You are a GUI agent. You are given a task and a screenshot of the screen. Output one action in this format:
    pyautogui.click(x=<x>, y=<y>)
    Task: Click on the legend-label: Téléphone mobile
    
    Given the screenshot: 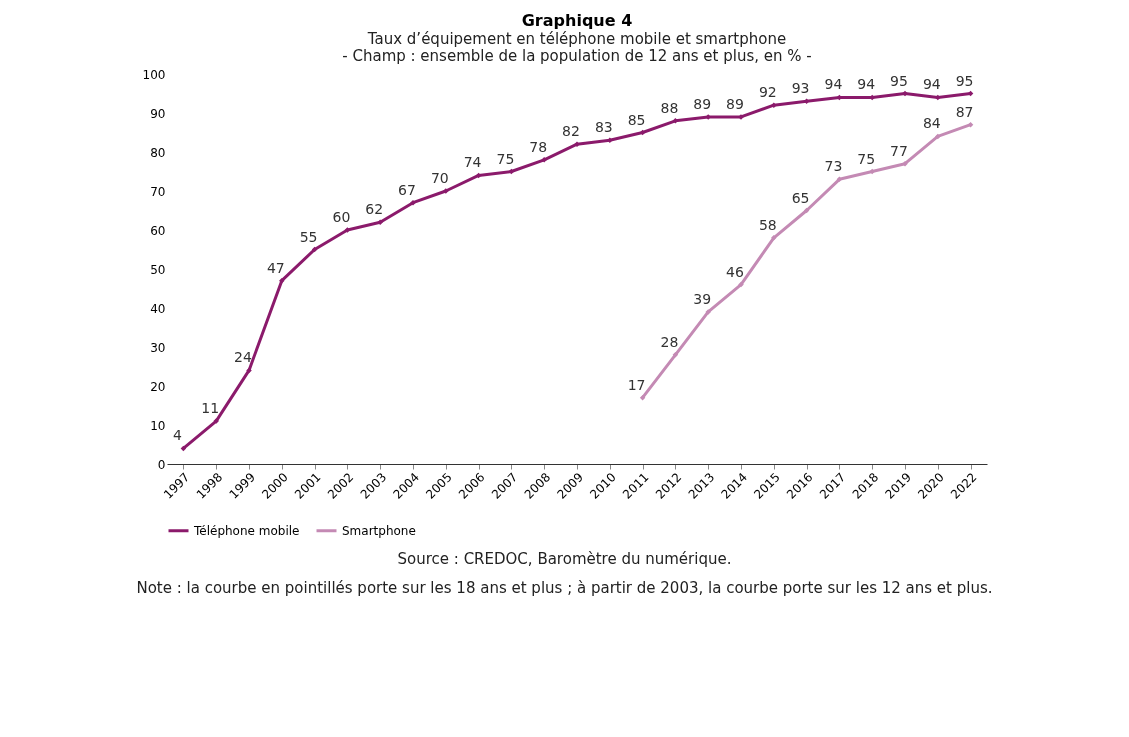 What is the action you would take?
    pyautogui.click(x=246, y=530)
    